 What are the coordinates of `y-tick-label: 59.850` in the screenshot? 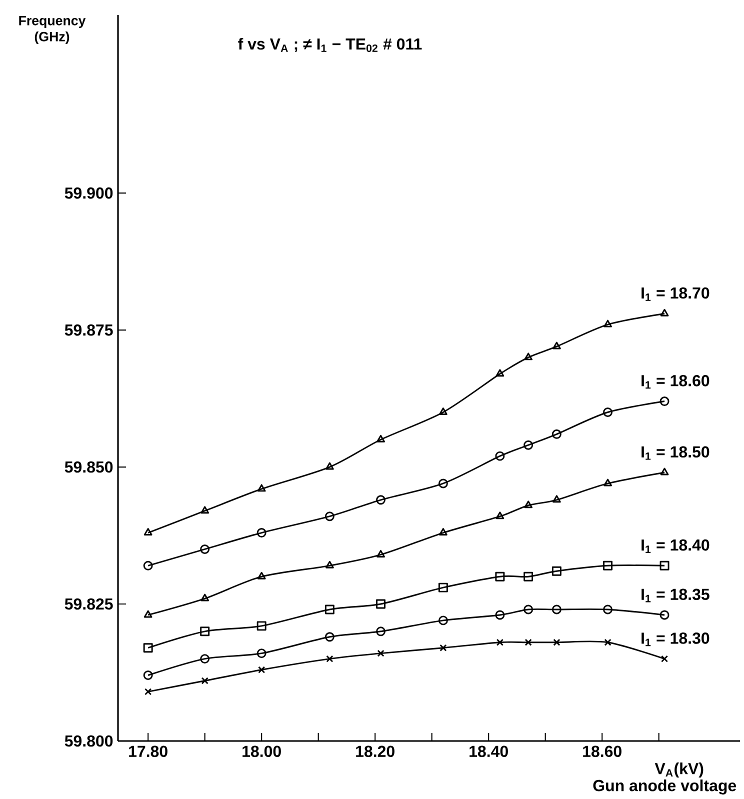 It's located at (88, 467).